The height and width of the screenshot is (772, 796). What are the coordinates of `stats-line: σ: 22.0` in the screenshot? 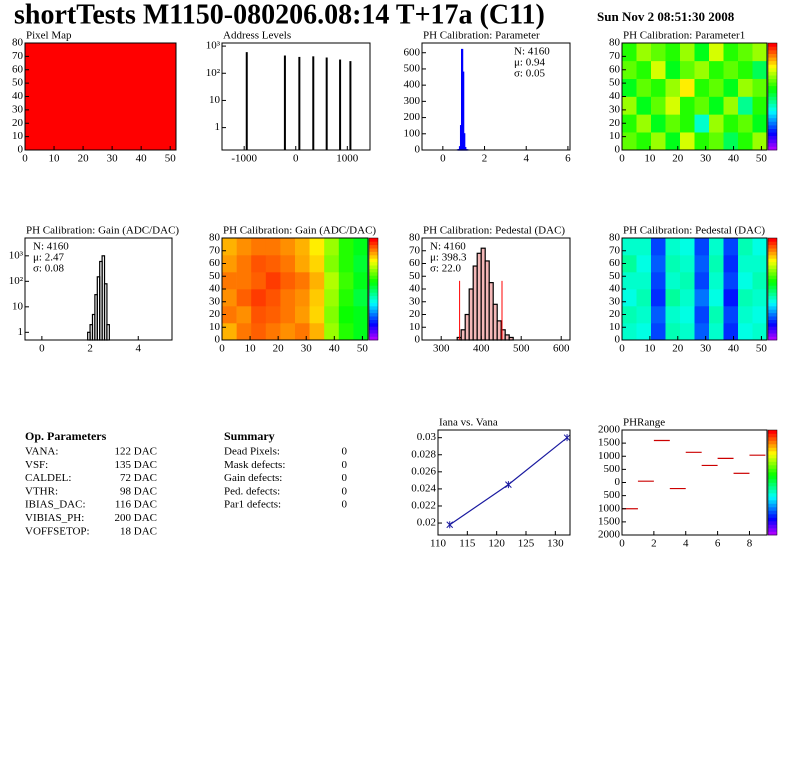 It's located at (445, 269).